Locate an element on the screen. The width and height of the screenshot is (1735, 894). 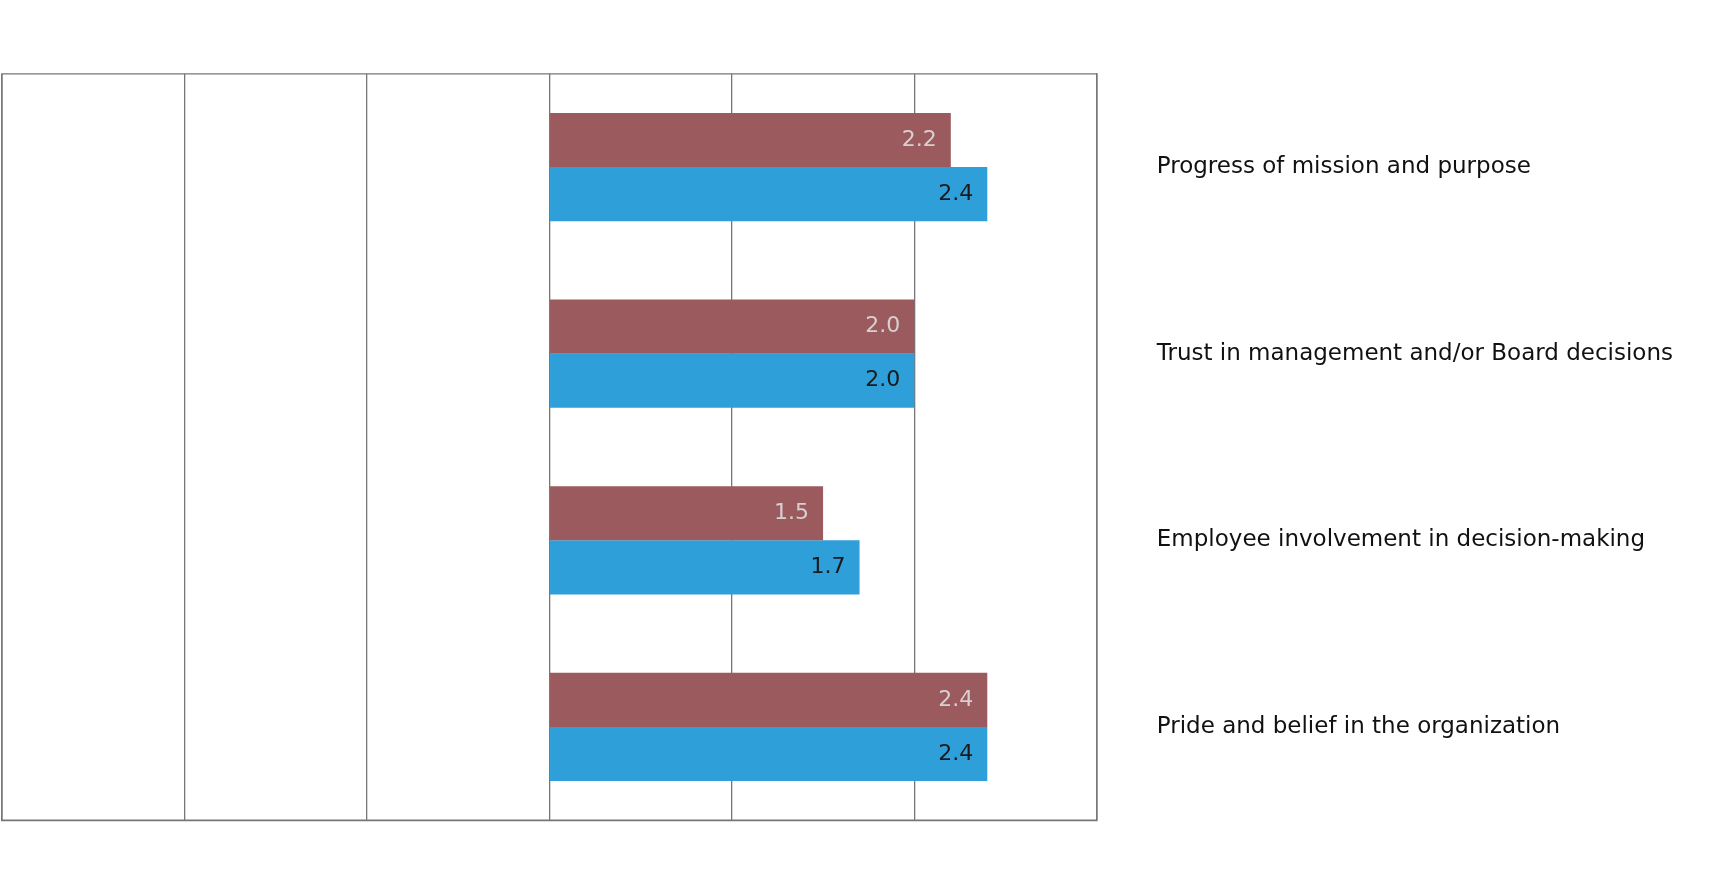
y-tick-label: Pride and belief in the organization is located at coordinates (1358, 724).